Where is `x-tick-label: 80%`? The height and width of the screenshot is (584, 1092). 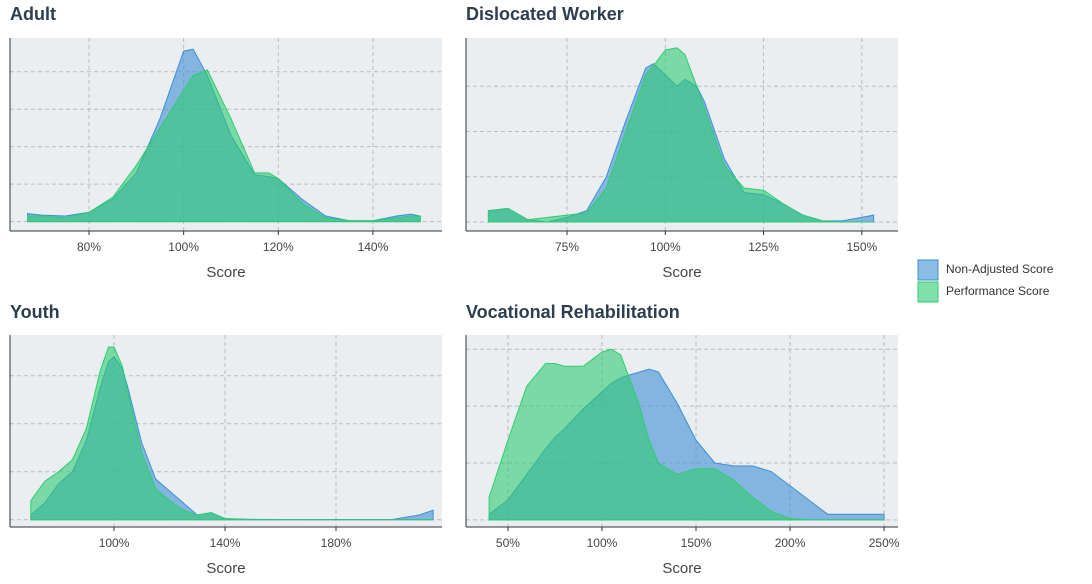 x-tick-label: 80% is located at coordinates (89, 247).